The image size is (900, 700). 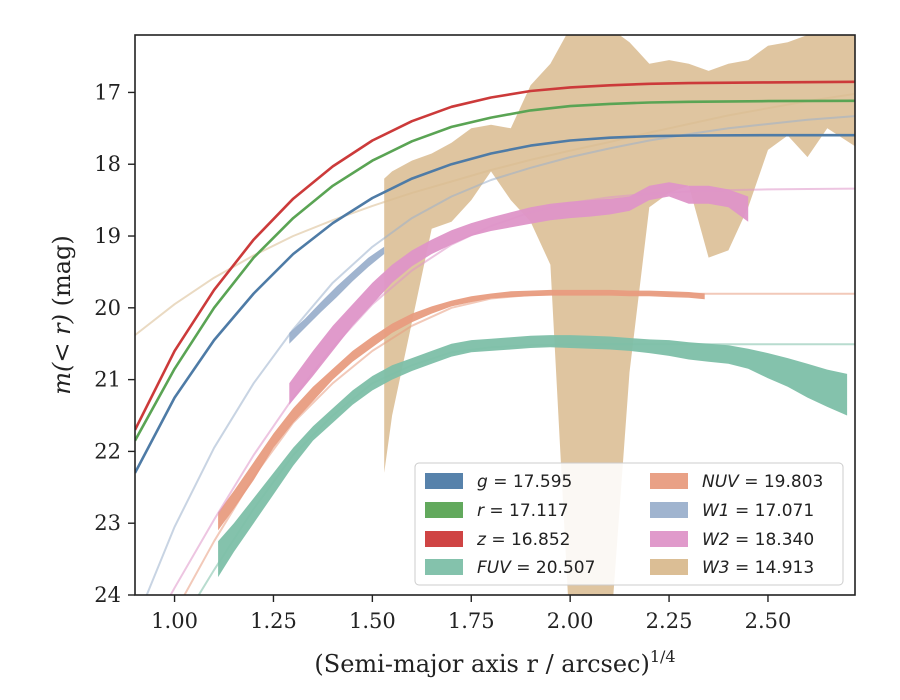 What do you see at coordinates (444, 539) in the screenshot?
I see `legend-swatch-z` at bounding box center [444, 539].